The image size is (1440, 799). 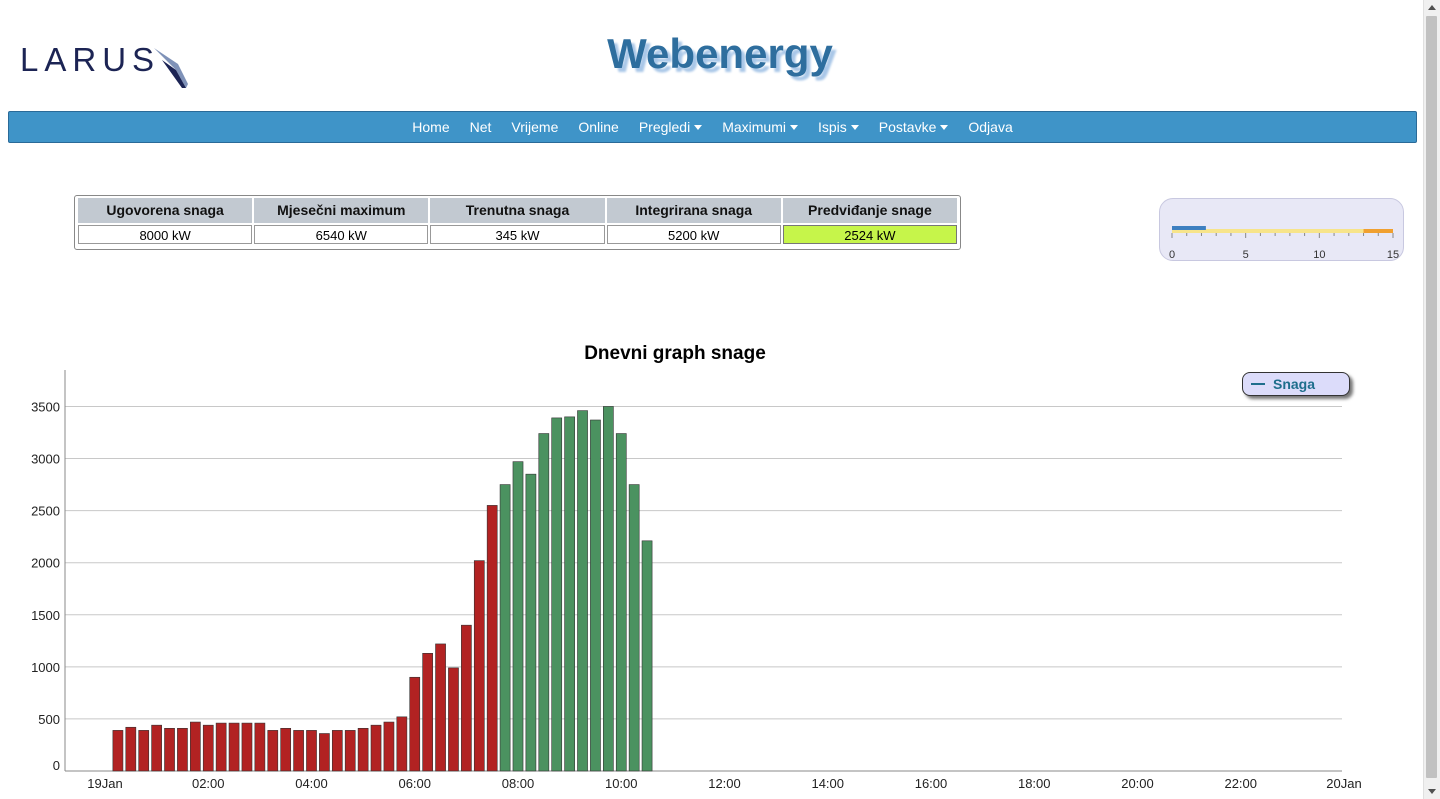 I want to click on nav-item-vrijeme: Vrijeme, so click(x=534, y=127).